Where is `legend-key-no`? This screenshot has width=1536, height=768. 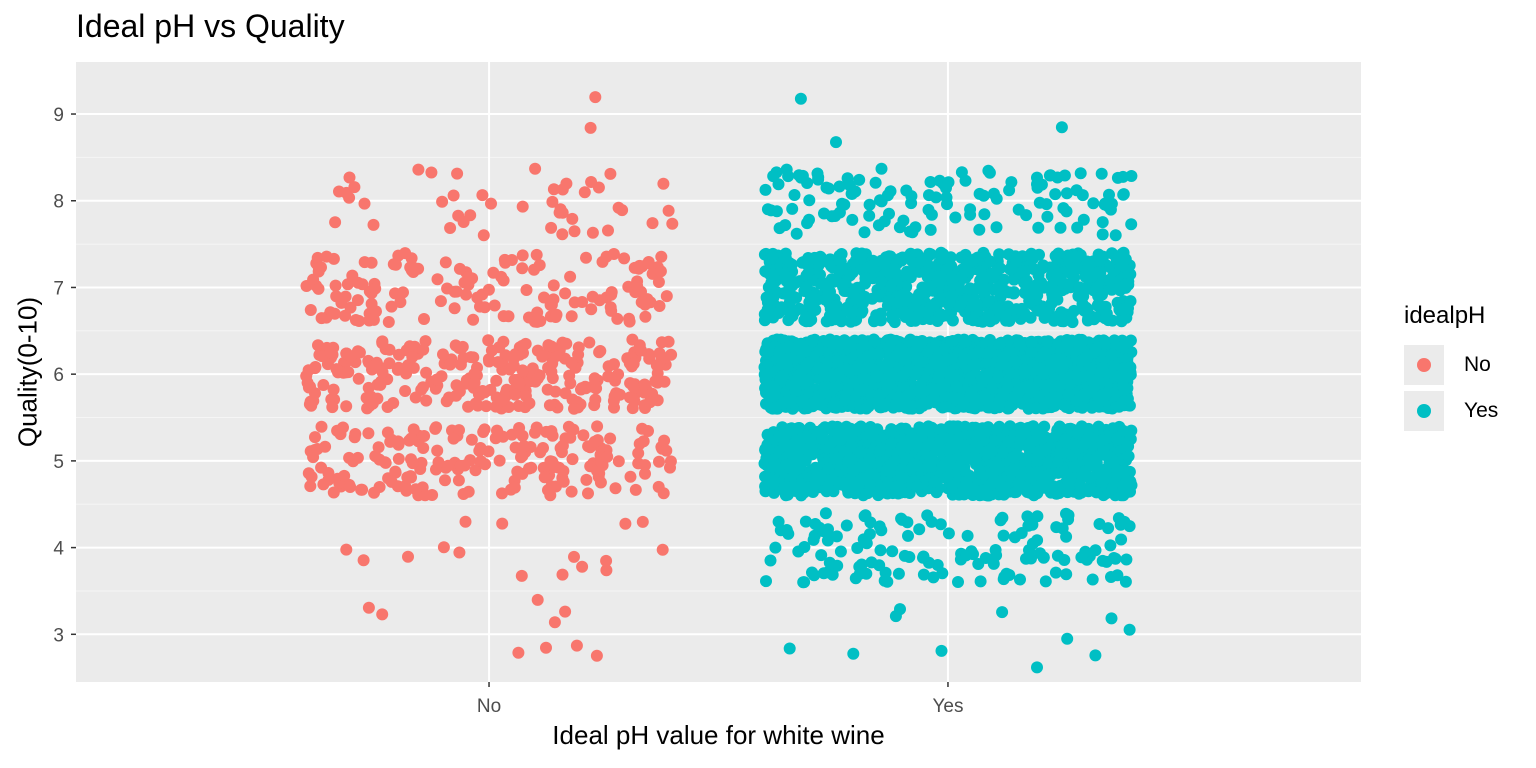
legend-key-no is located at coordinates (1424, 365).